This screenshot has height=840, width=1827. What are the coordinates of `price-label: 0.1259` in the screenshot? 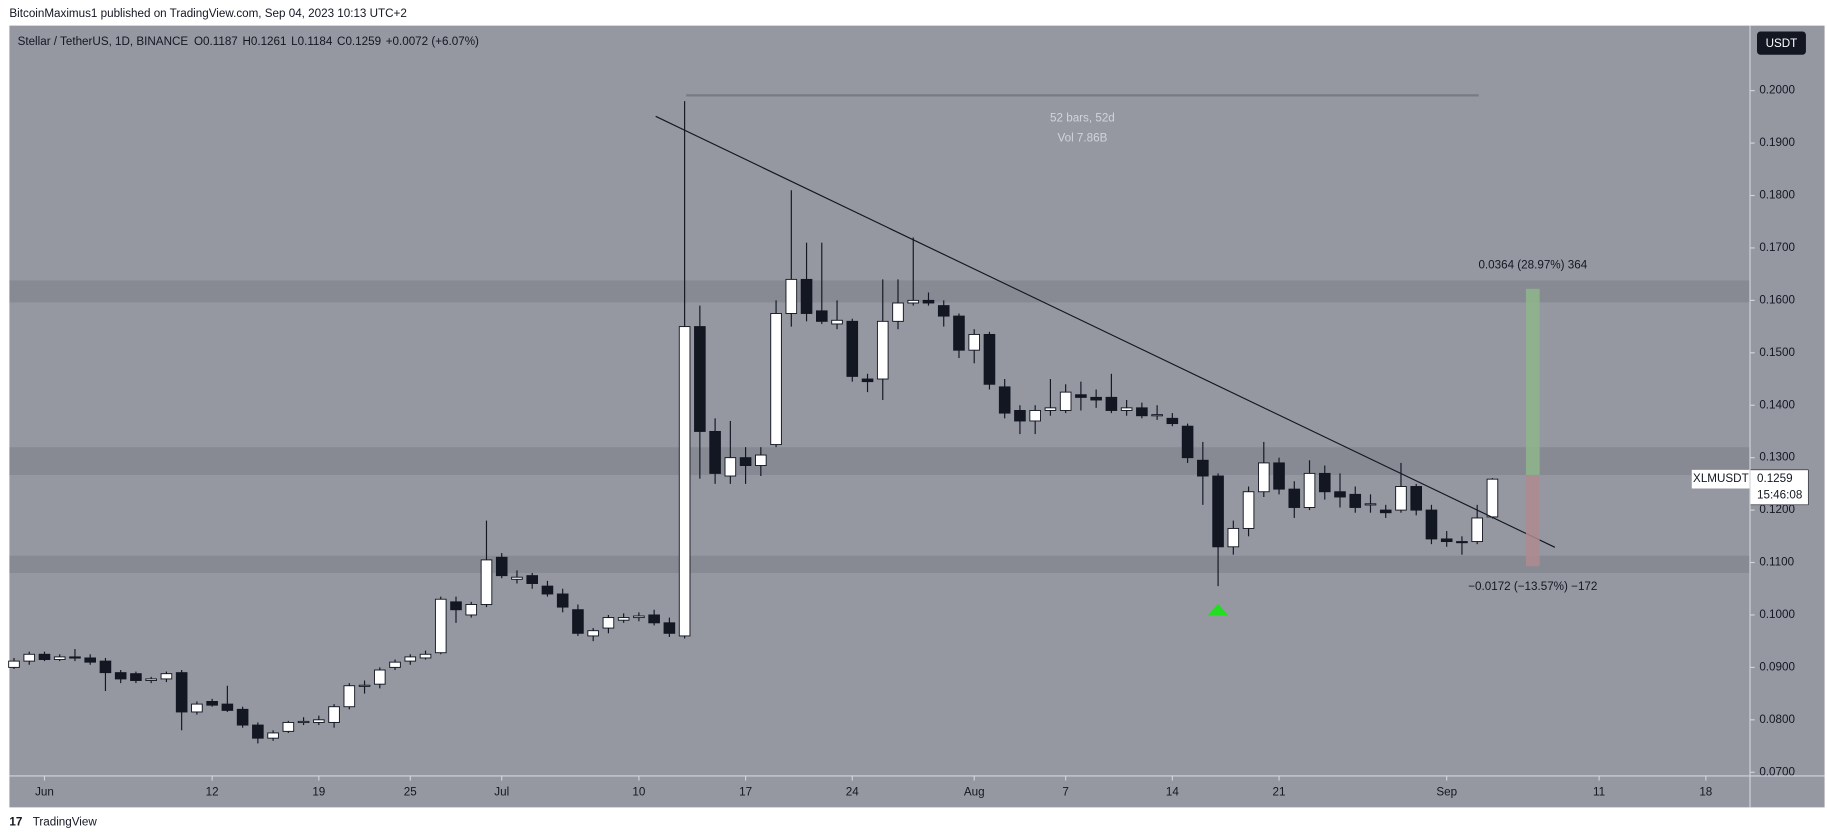 It's located at (1775, 478).